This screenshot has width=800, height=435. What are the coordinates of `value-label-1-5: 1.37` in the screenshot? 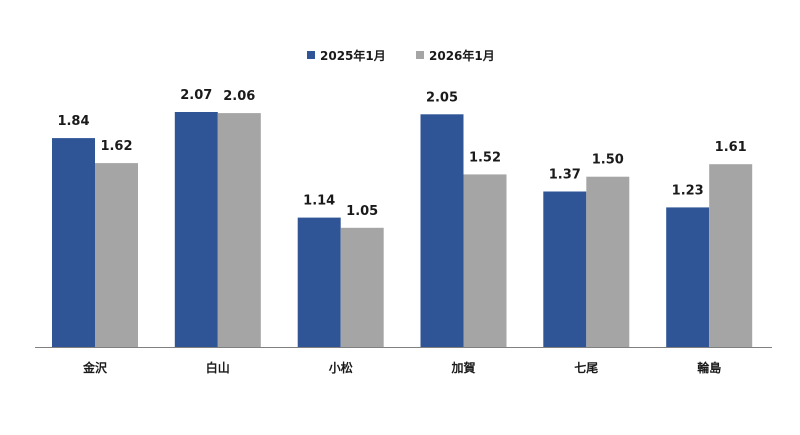 It's located at (565, 175).